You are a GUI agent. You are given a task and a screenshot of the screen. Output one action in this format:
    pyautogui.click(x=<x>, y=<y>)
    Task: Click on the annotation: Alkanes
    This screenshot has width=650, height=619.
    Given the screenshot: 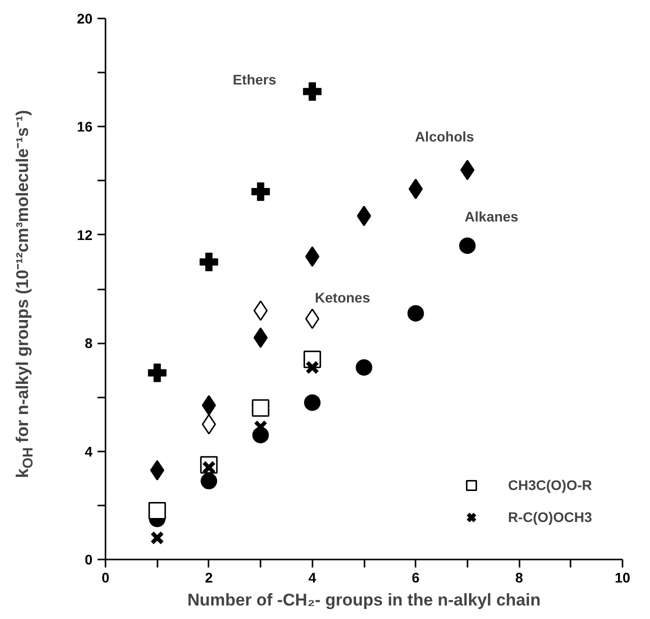 What is the action you would take?
    pyautogui.click(x=491, y=216)
    